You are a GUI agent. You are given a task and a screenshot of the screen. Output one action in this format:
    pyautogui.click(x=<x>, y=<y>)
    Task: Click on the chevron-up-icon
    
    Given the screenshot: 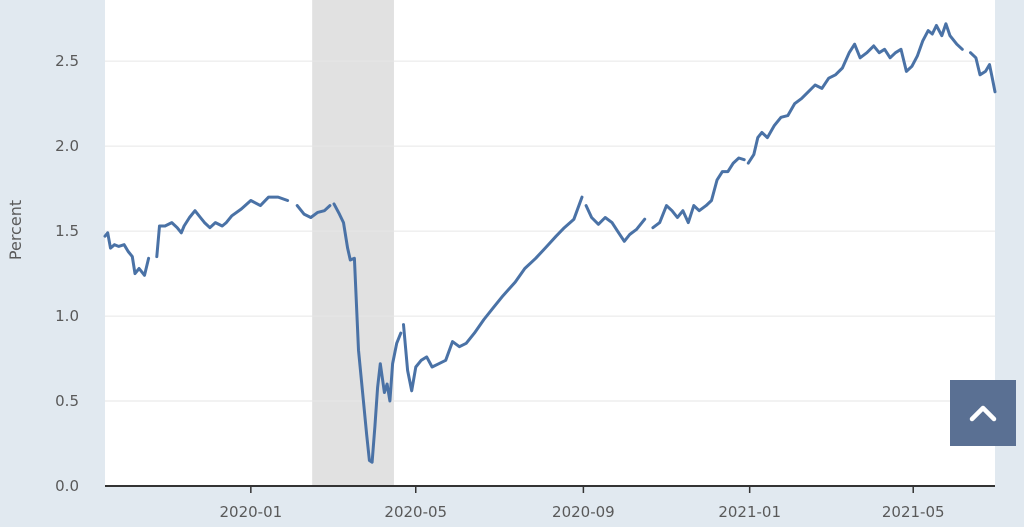 What is the action you would take?
    pyautogui.click(x=983, y=413)
    